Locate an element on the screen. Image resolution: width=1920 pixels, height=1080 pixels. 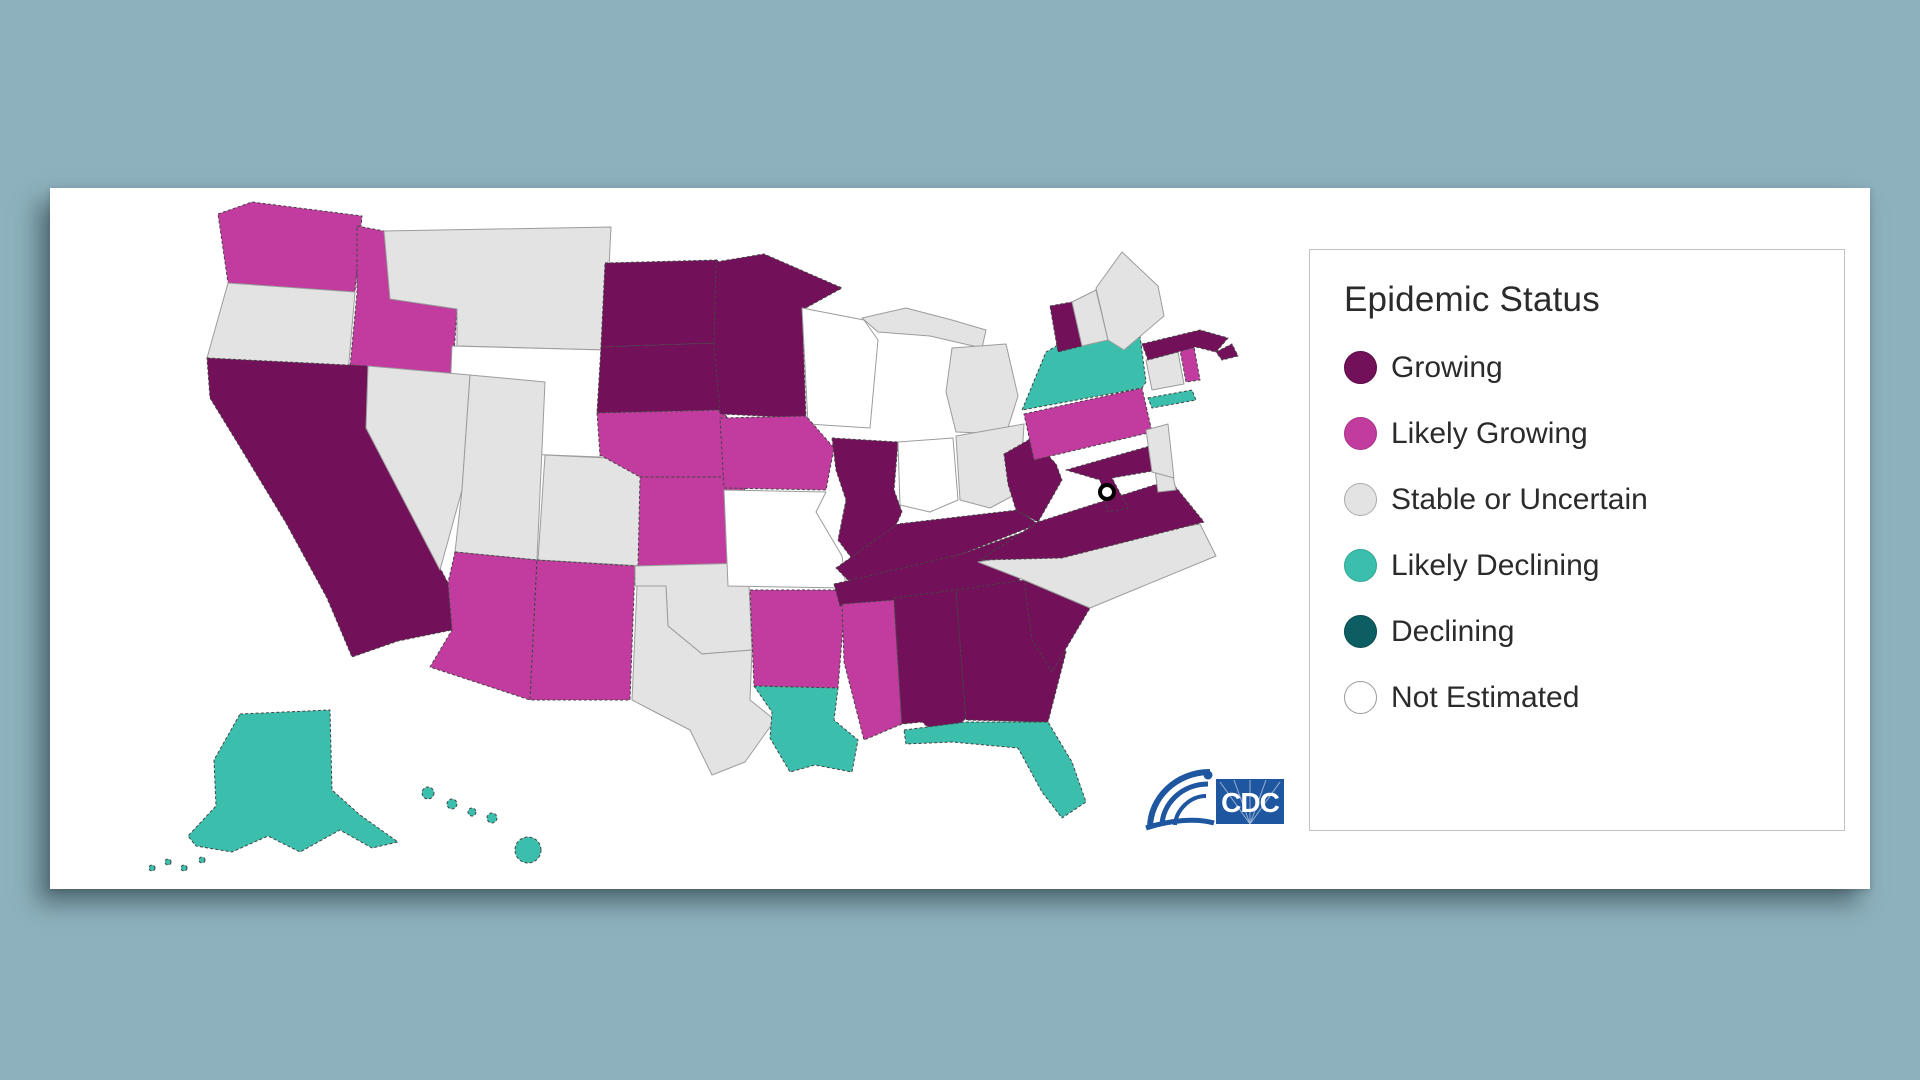
state-ME is located at coordinates (1130, 301).